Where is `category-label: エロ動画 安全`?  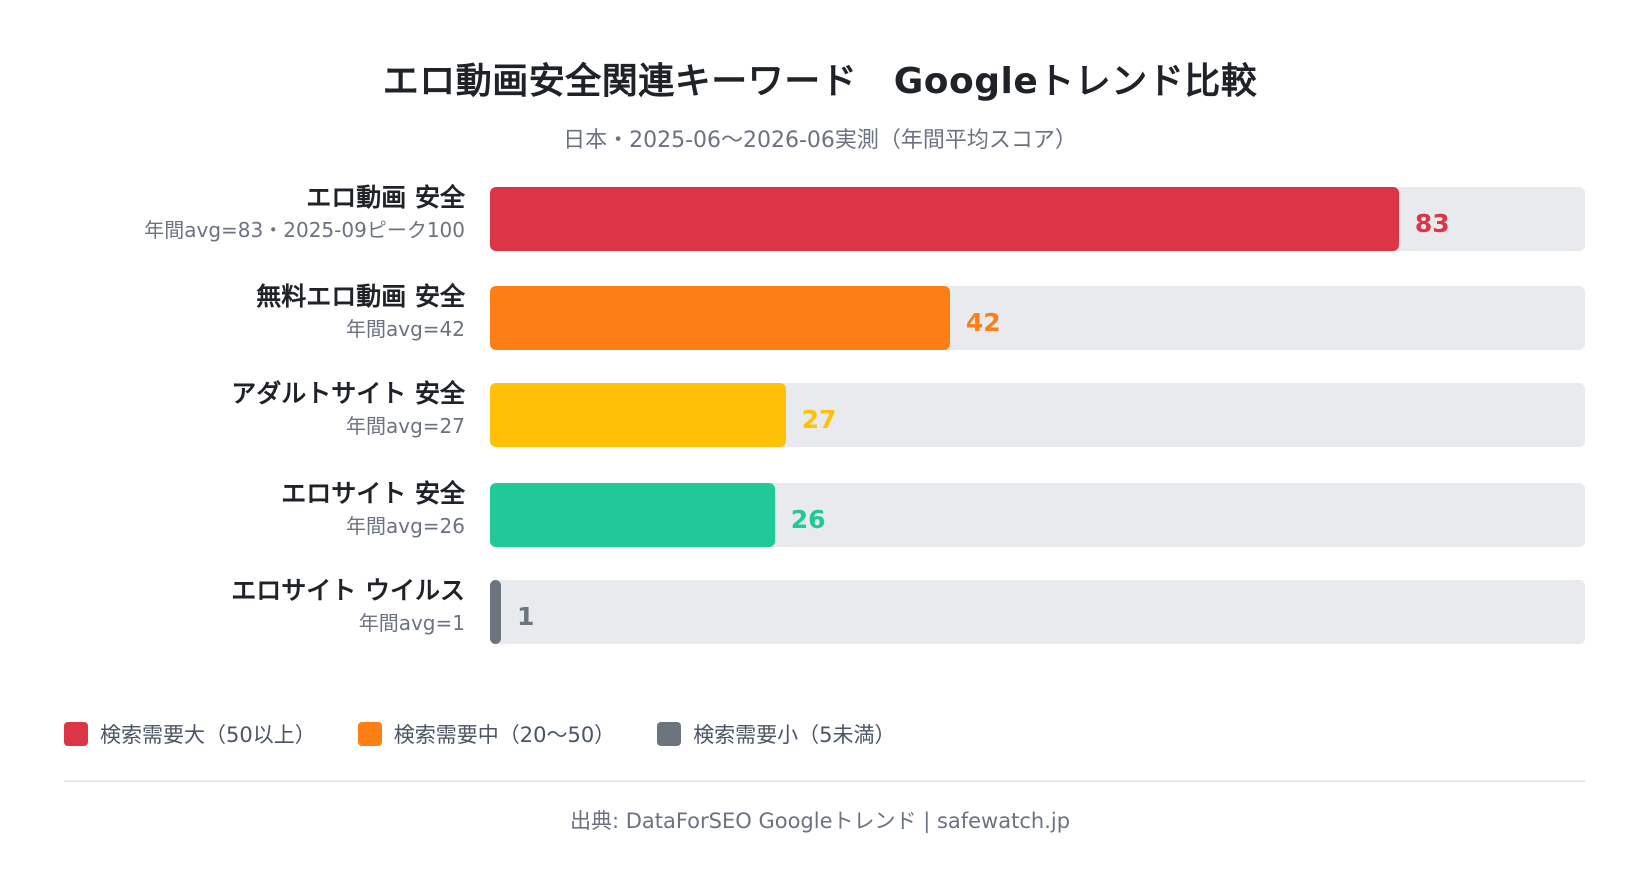 category-label: エロ動画 安全 is located at coordinates (385, 197).